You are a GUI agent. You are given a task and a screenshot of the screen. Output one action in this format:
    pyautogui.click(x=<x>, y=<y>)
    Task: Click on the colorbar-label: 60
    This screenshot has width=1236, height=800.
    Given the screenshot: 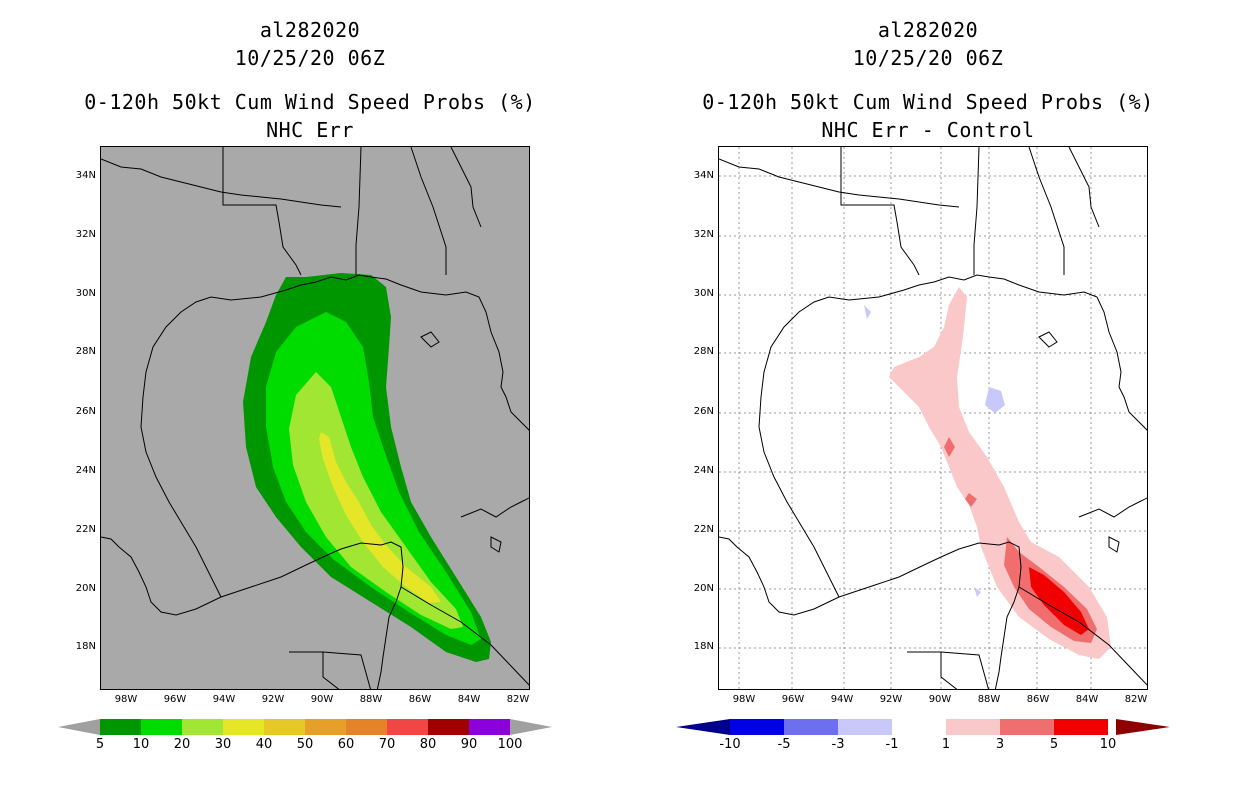 What is the action you would take?
    pyautogui.click(x=346, y=744)
    